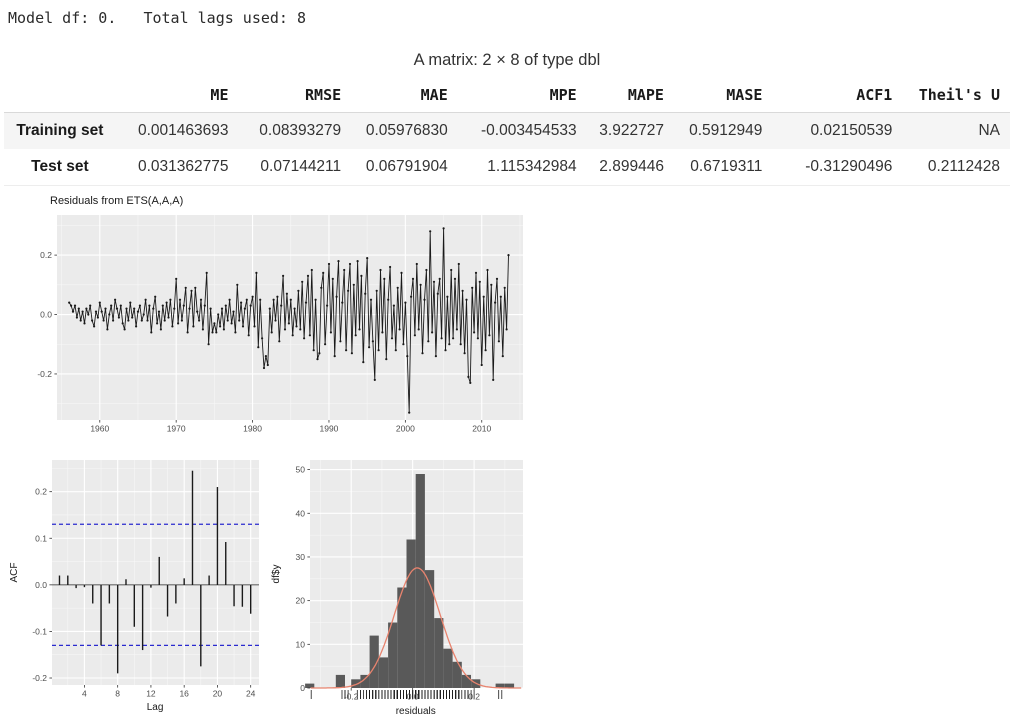  What do you see at coordinates (507, 60) in the screenshot?
I see `matrix-caption: A matrix: 2 × 8 of type dbl` at bounding box center [507, 60].